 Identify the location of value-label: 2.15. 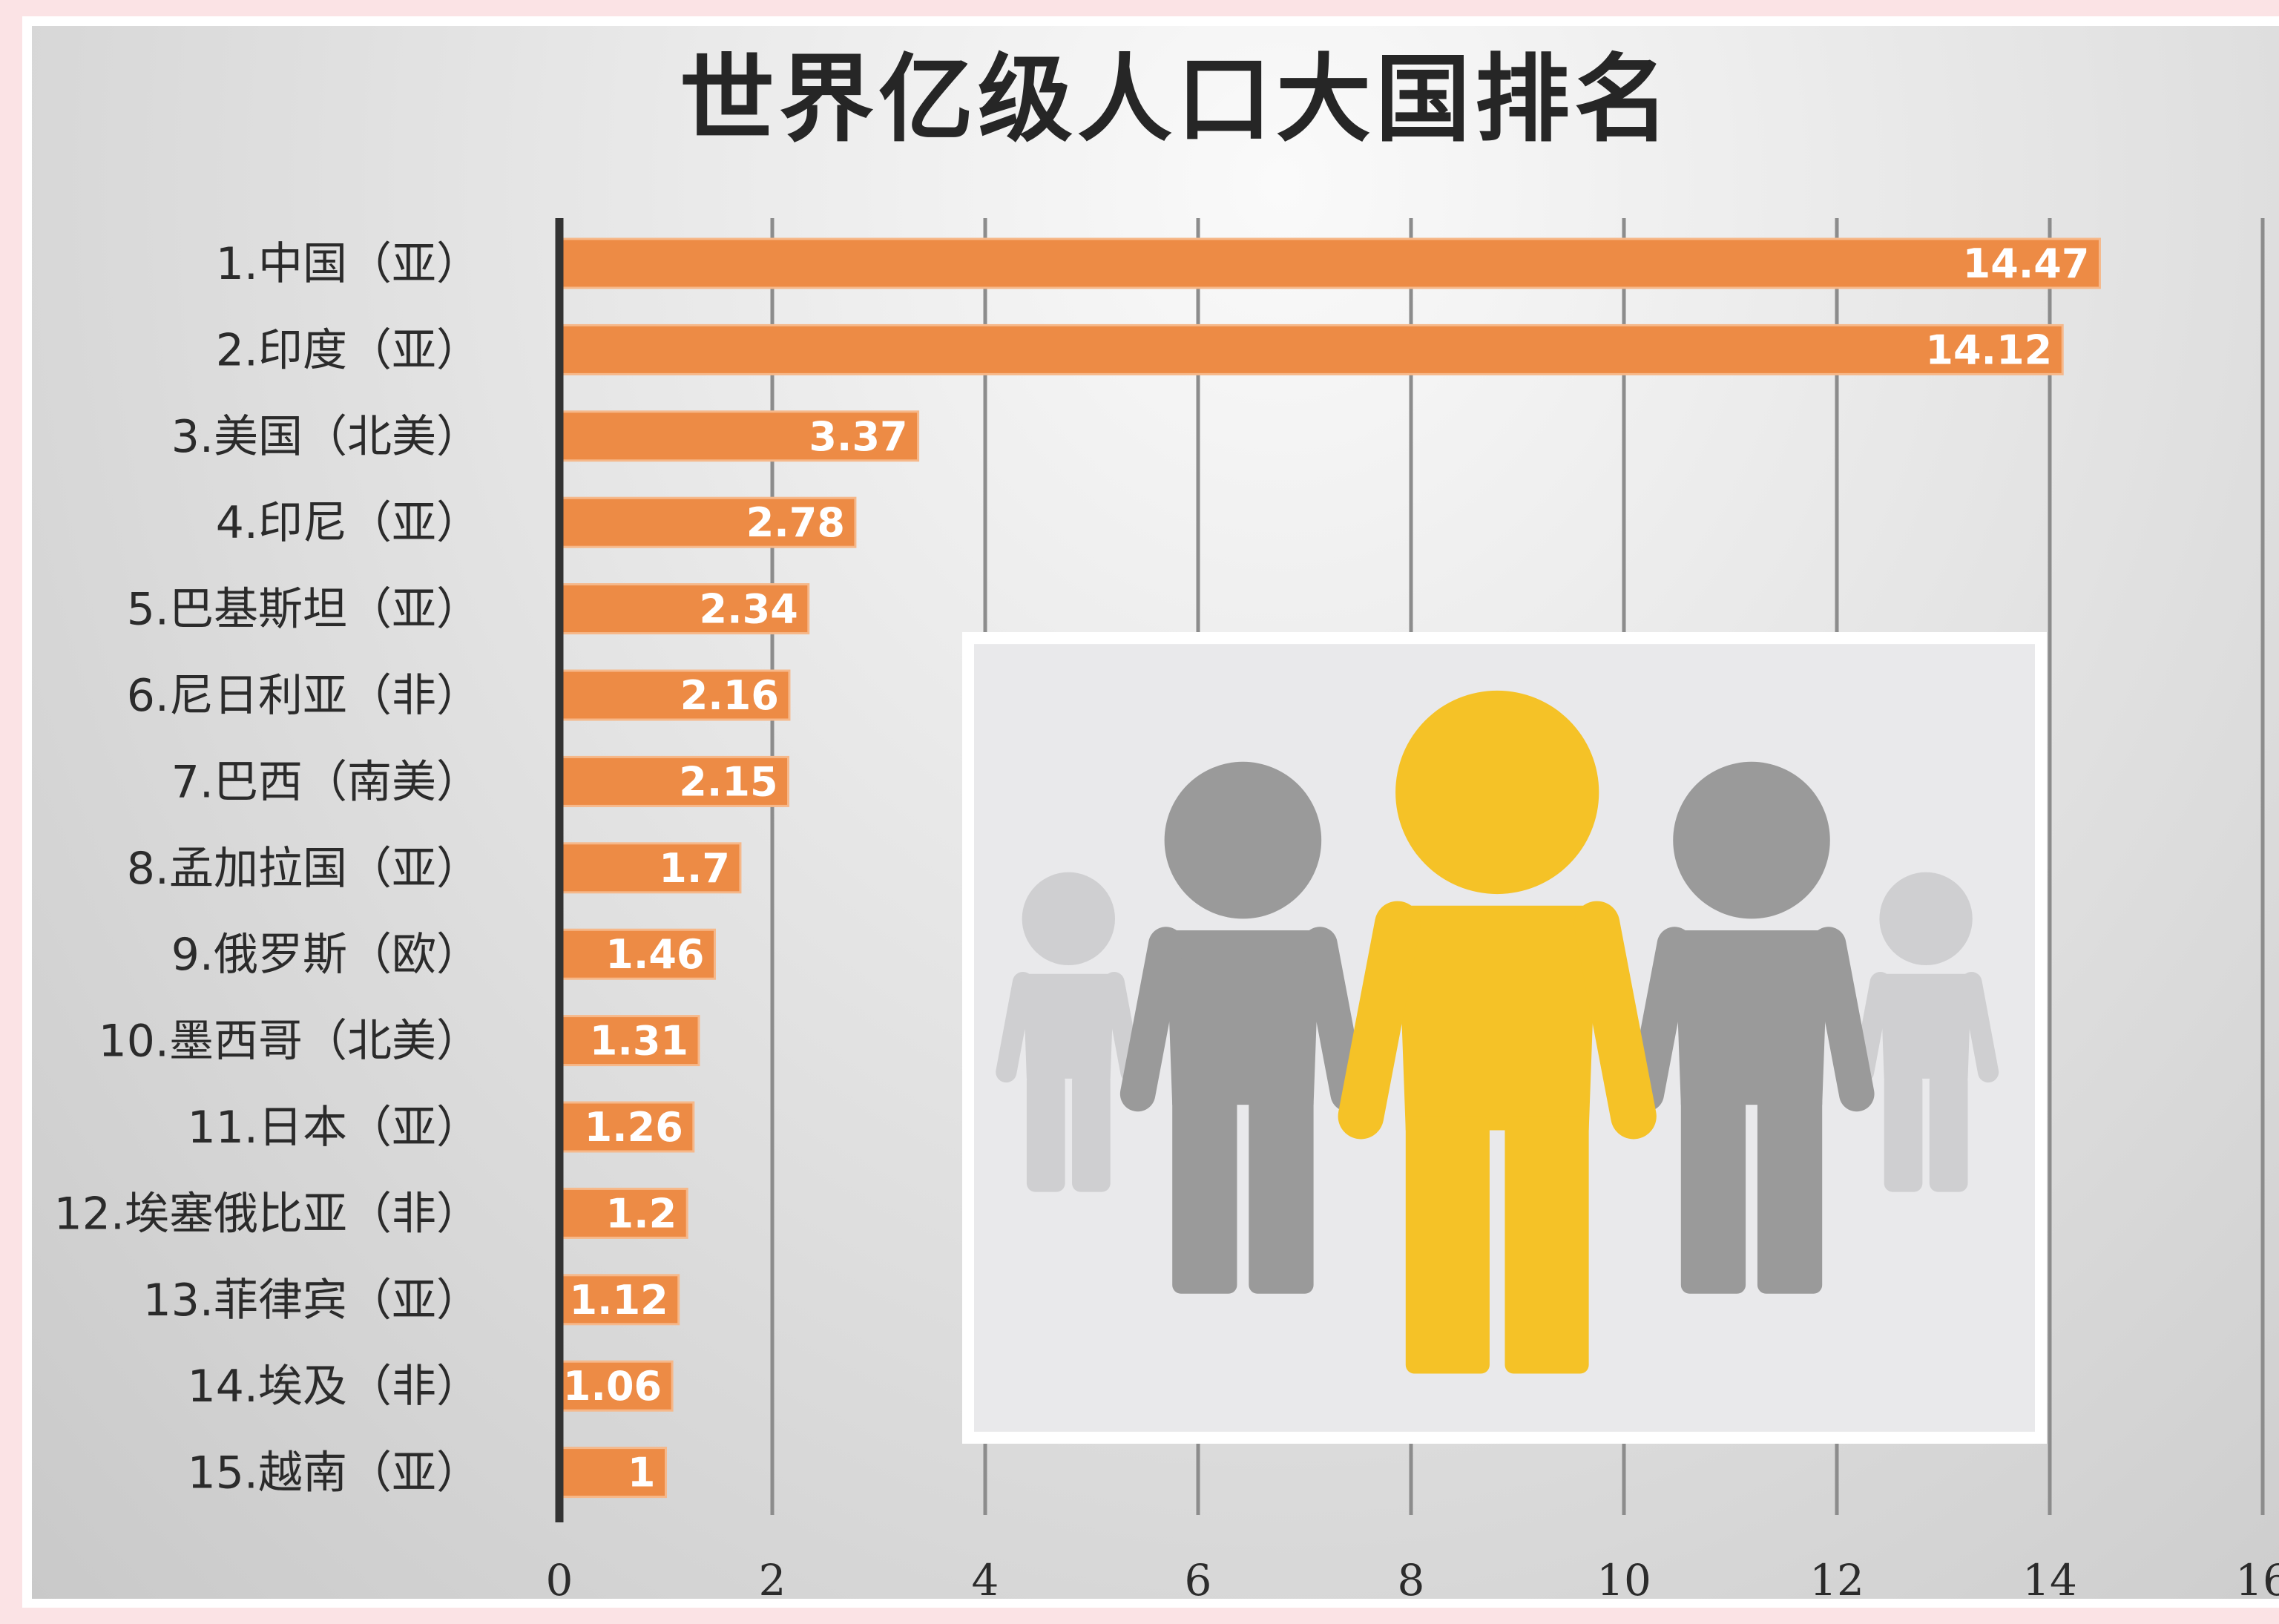
(728, 781).